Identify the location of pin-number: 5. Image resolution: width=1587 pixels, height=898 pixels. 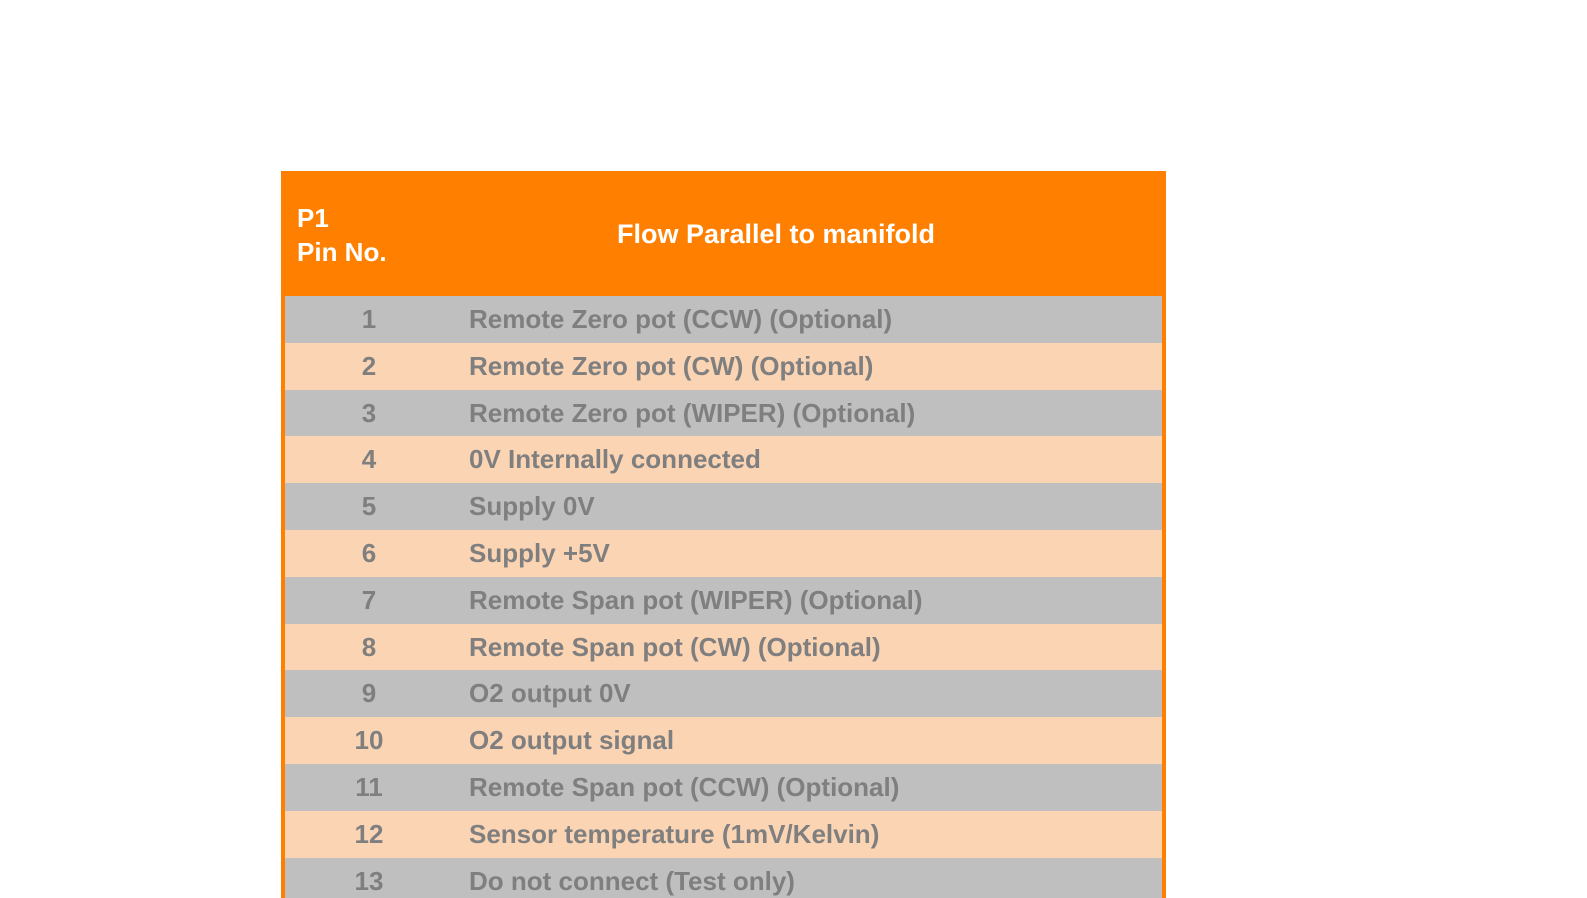
(369, 506).